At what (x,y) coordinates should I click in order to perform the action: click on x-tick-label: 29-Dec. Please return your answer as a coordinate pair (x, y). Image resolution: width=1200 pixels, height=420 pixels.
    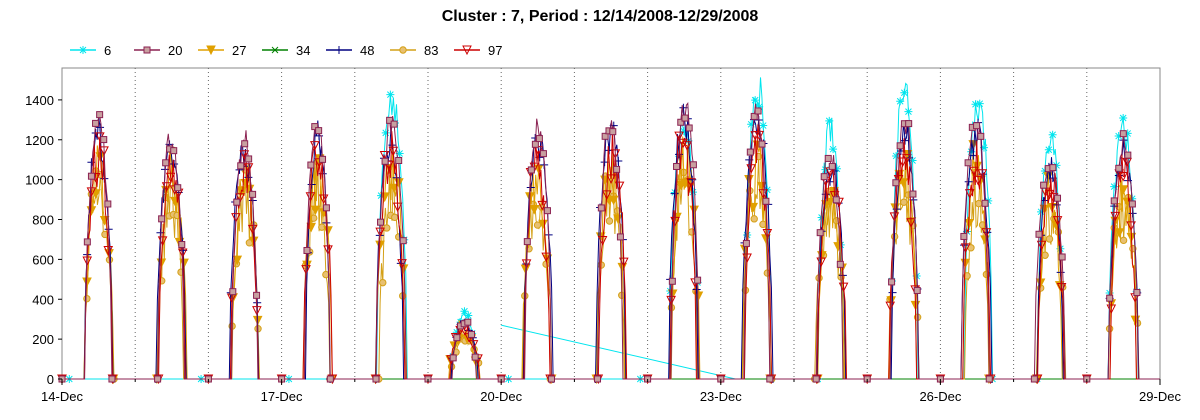
    Looking at the image, I should click on (1160, 396).